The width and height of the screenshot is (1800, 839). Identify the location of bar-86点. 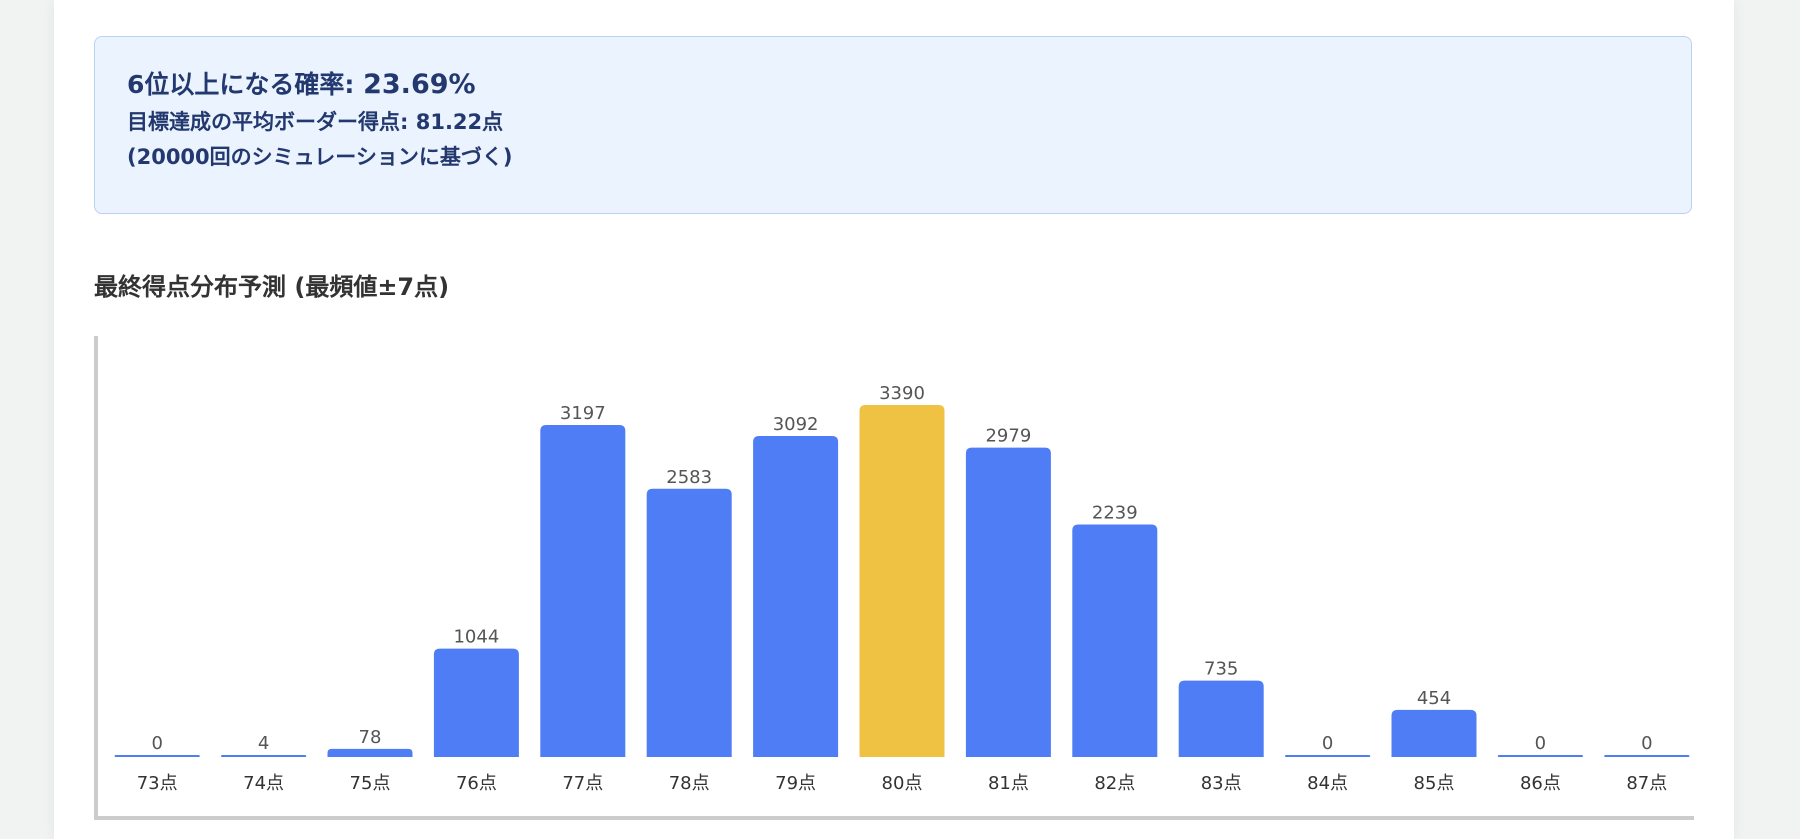
(1540, 756).